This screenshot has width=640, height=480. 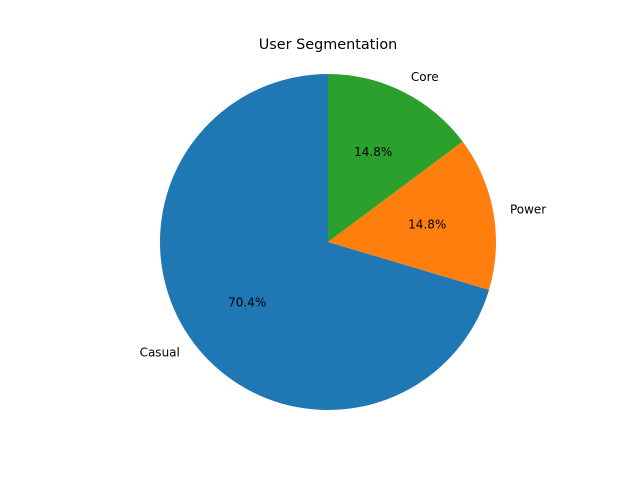 What do you see at coordinates (373, 152) in the screenshot?
I see `slice-percent-core: 14.8%` at bounding box center [373, 152].